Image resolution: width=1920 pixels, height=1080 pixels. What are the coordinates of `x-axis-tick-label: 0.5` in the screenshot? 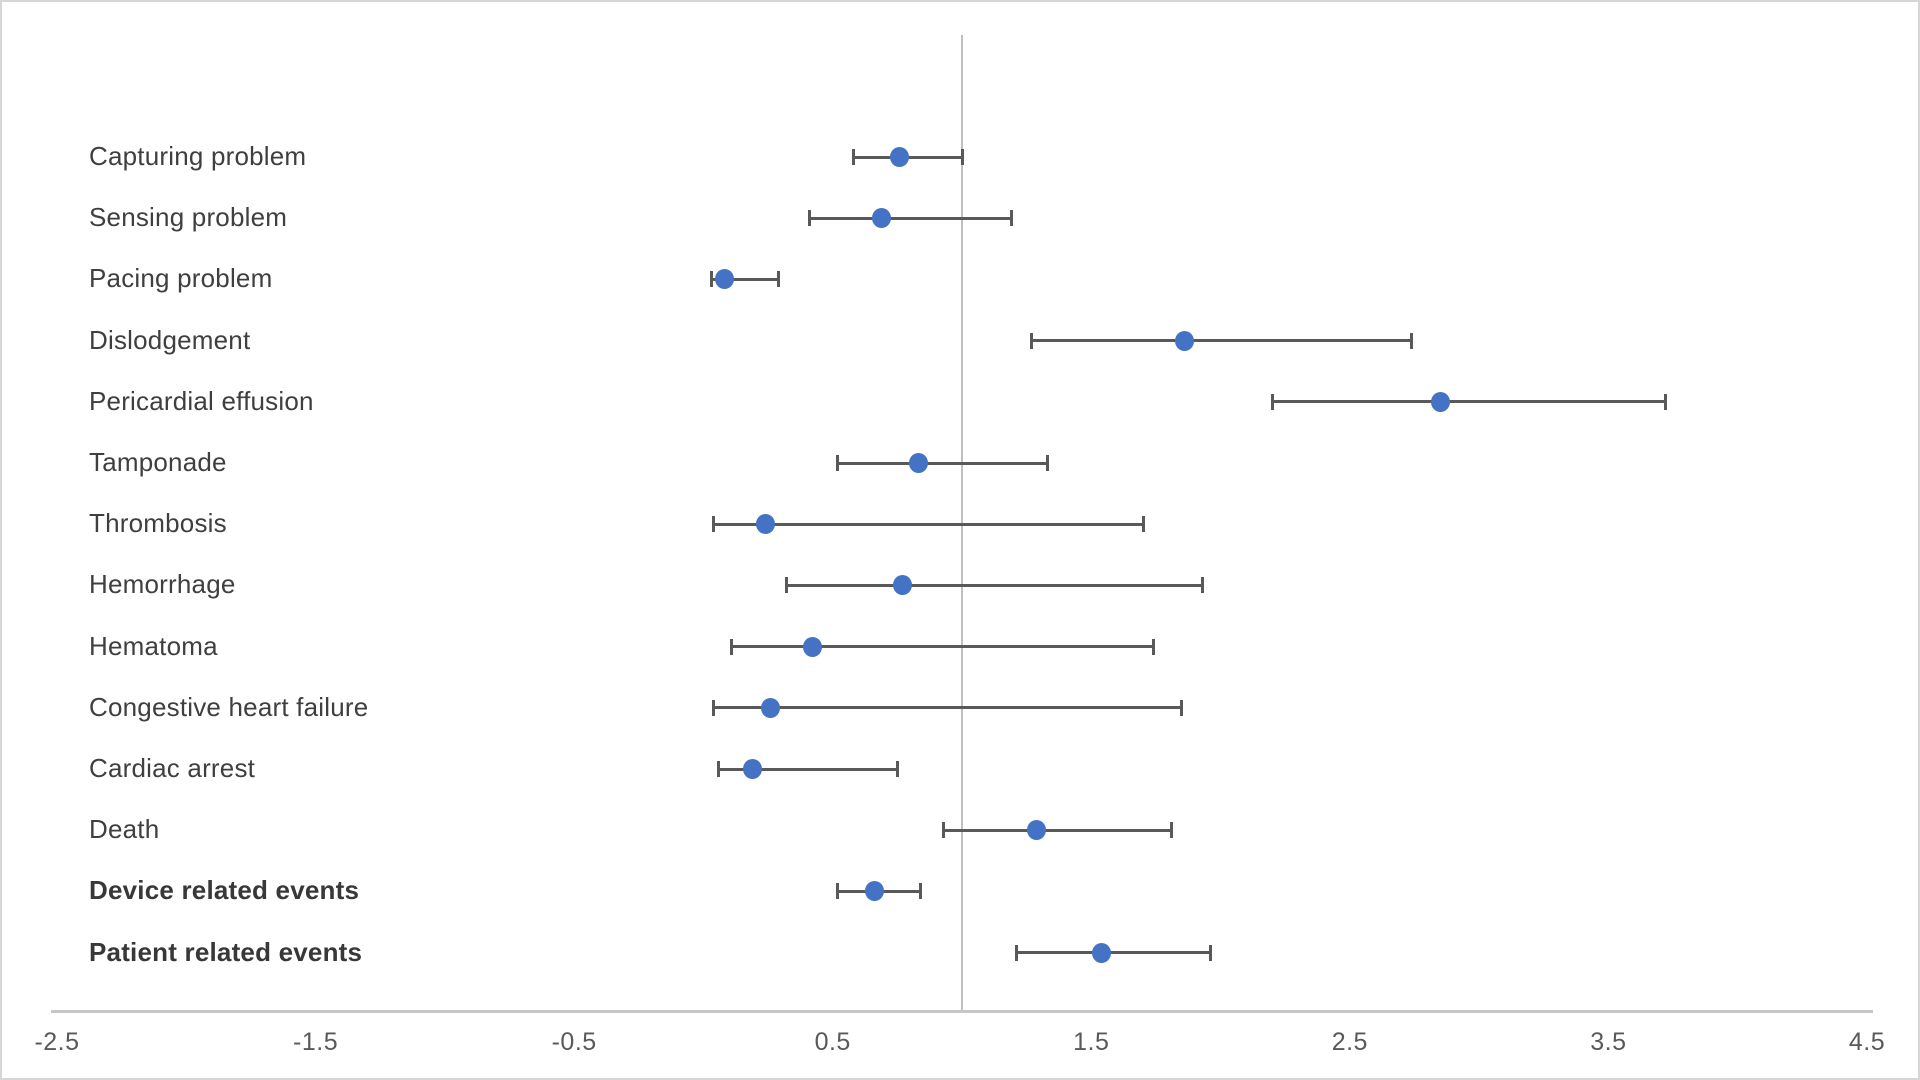 It's located at (832, 1042).